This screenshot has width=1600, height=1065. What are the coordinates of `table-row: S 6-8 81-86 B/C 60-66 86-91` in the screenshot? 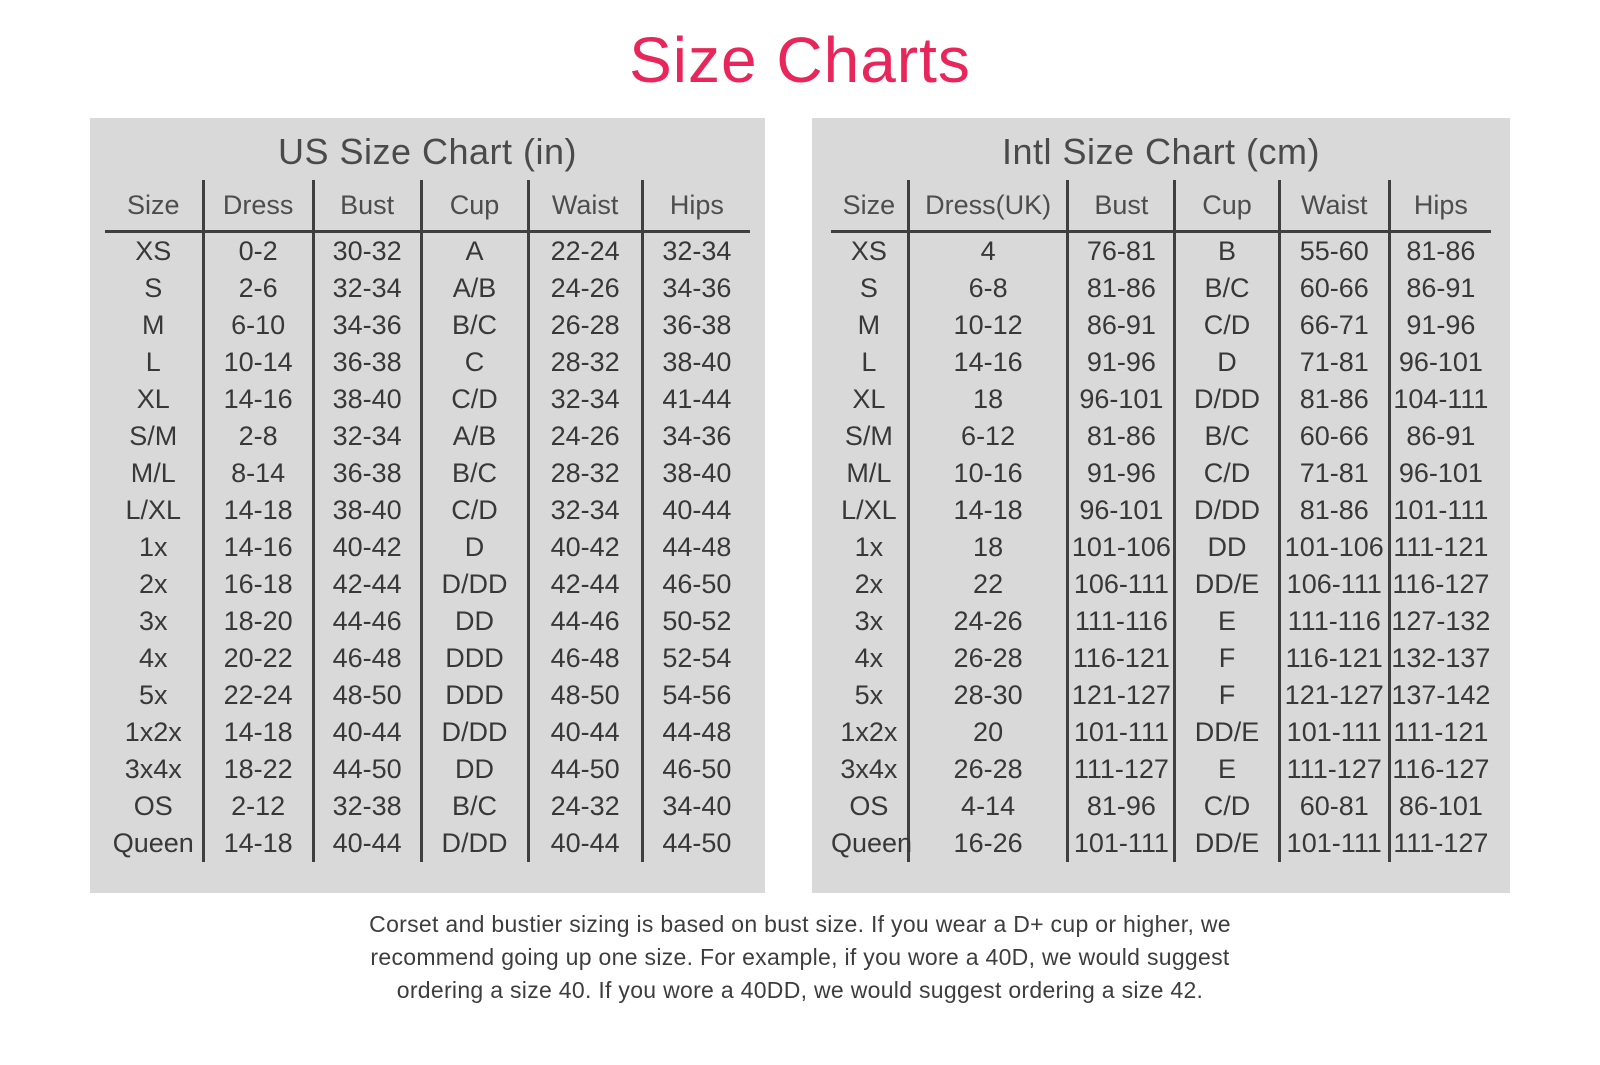 It's located at (1161, 288).